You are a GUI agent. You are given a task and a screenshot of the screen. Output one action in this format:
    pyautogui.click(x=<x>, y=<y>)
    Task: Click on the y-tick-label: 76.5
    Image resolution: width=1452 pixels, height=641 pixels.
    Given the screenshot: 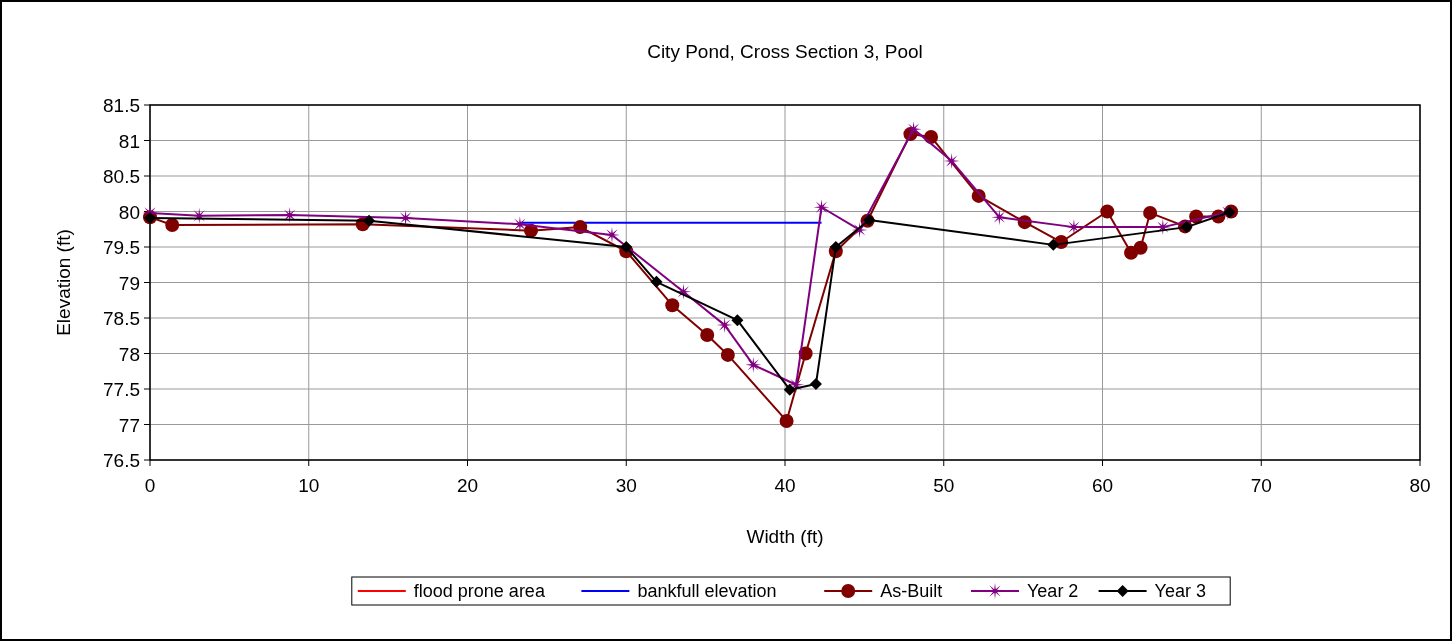 What is the action you would take?
    pyautogui.click(x=121, y=460)
    